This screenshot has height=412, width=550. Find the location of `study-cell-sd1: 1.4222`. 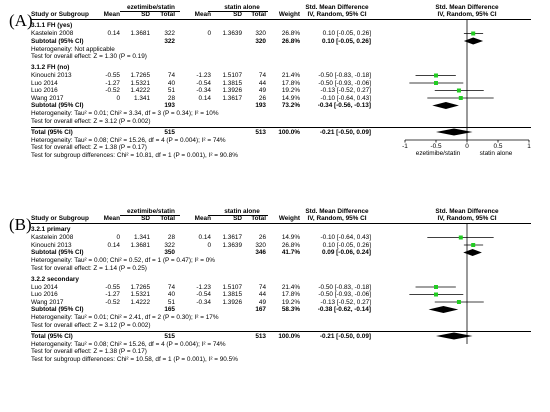

study-cell-sd1: 1.4222 is located at coordinates (140, 302).